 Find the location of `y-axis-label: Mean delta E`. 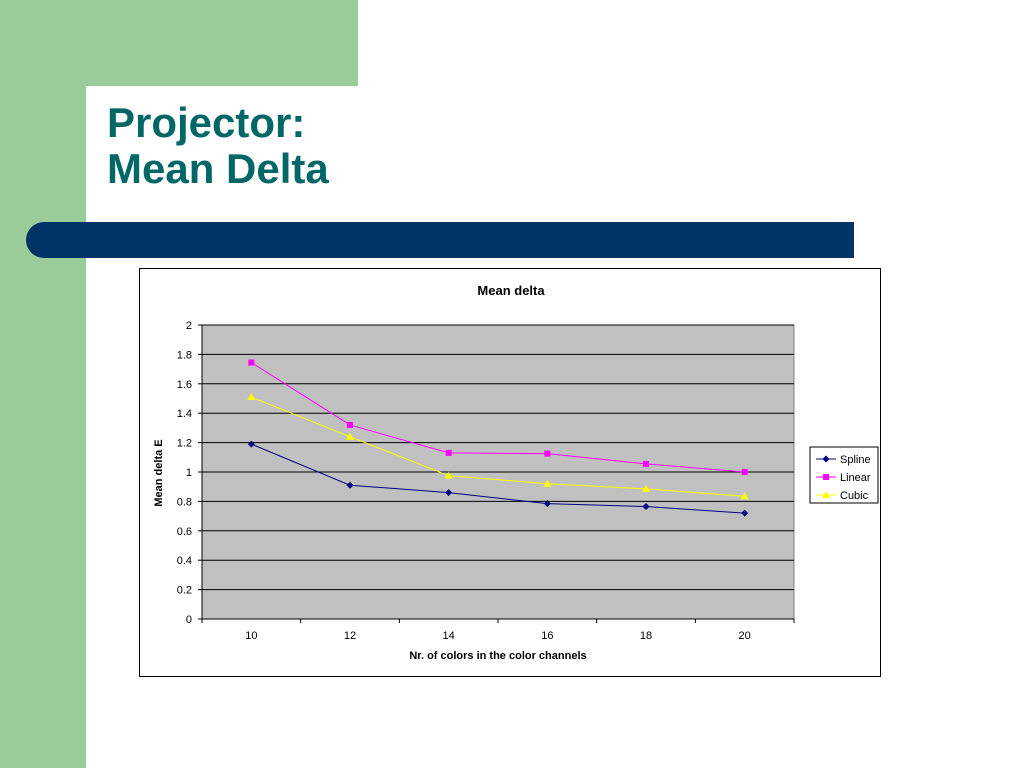

y-axis-label: Mean delta E is located at coordinates (159, 472).